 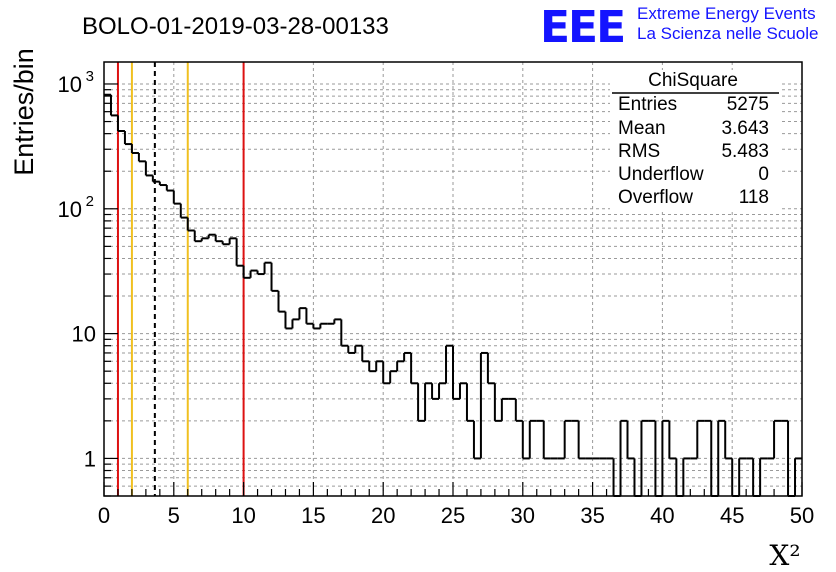 I want to click on x-axis-label: X², so click(x=784, y=555).